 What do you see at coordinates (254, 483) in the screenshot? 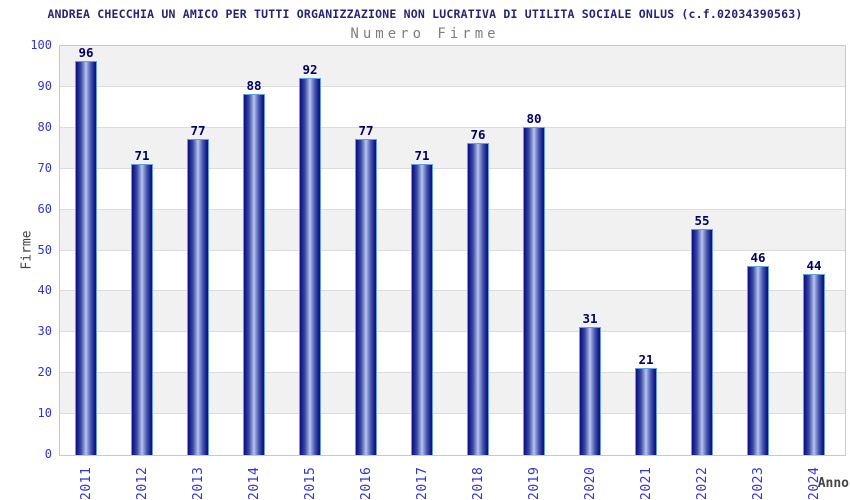
I see `x-tick-label: 2014` at bounding box center [254, 483].